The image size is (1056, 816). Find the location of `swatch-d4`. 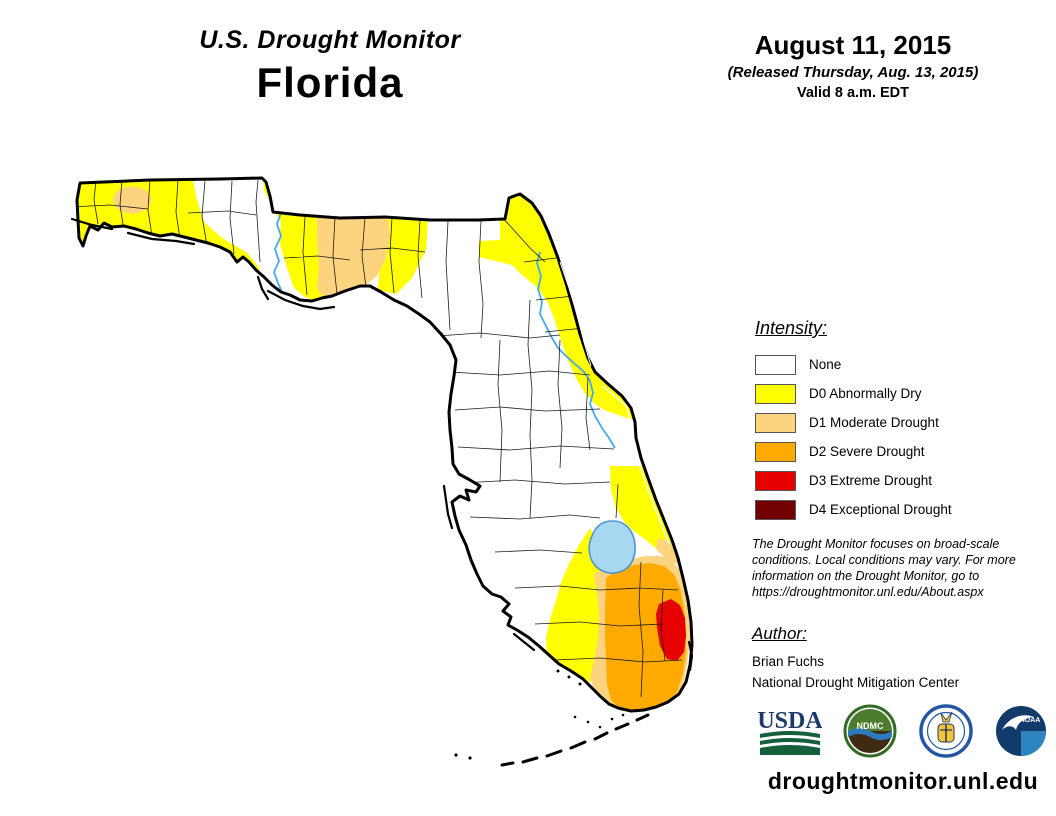

swatch-d4 is located at coordinates (775, 509).